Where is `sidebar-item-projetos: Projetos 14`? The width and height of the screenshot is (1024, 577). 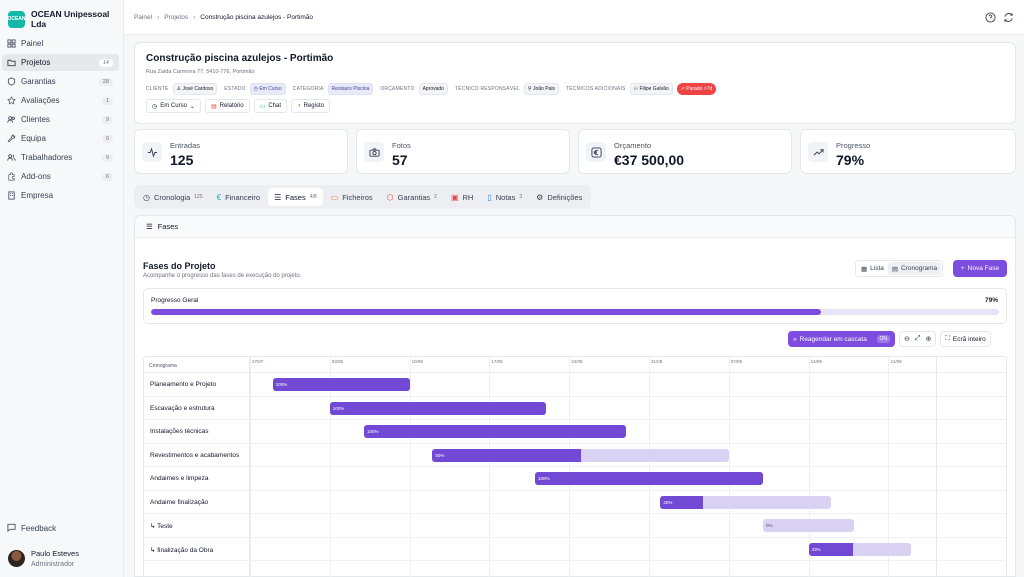 sidebar-item-projetos: Projetos 14 is located at coordinates (60, 62).